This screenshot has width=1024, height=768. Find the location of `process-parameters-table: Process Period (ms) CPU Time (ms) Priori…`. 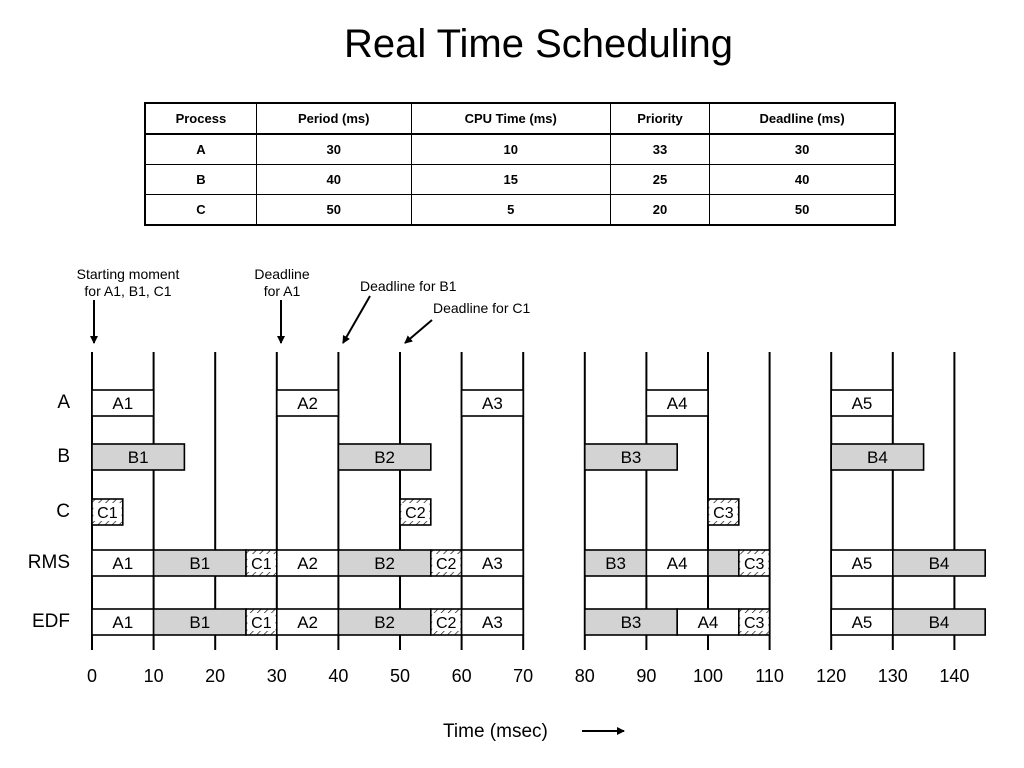

process-parameters-table: Process Period (ms) CPU Time (ms) Priori… is located at coordinates (520, 164).